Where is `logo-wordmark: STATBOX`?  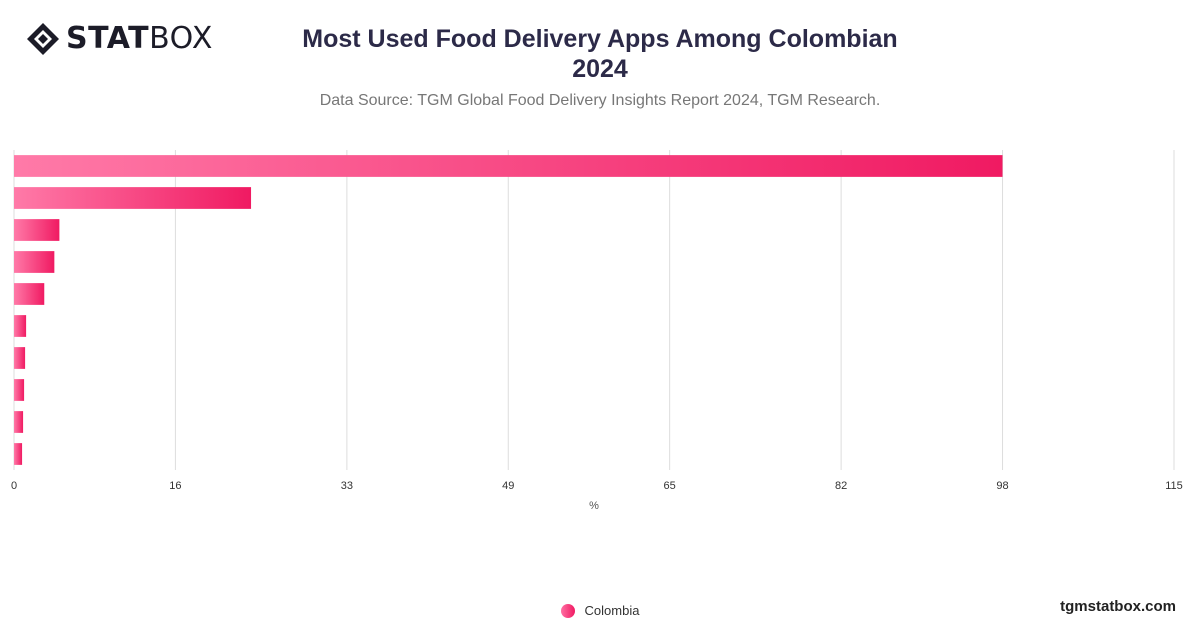 logo-wordmark: STATBOX is located at coordinates (139, 39).